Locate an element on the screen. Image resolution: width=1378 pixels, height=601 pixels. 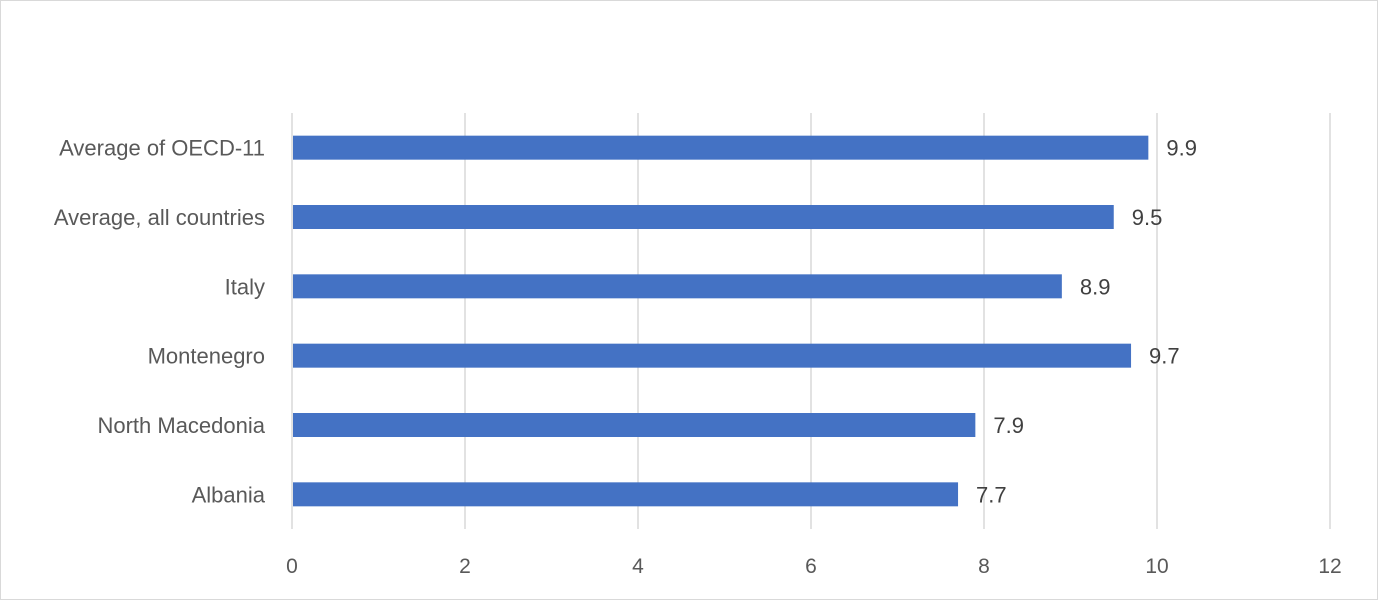
category-label: Average of OECD-11 is located at coordinates (162, 148).